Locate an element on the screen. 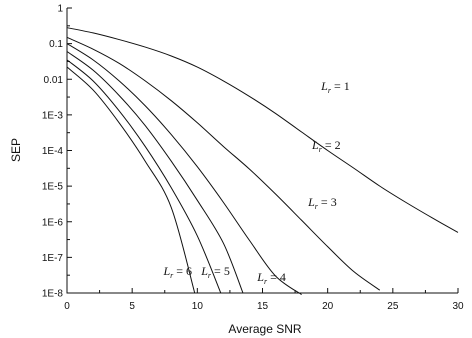 The height and width of the screenshot is (338, 472). x-axis-ticks: 0 5 10 15 20 25 30 is located at coordinates (264, 300).